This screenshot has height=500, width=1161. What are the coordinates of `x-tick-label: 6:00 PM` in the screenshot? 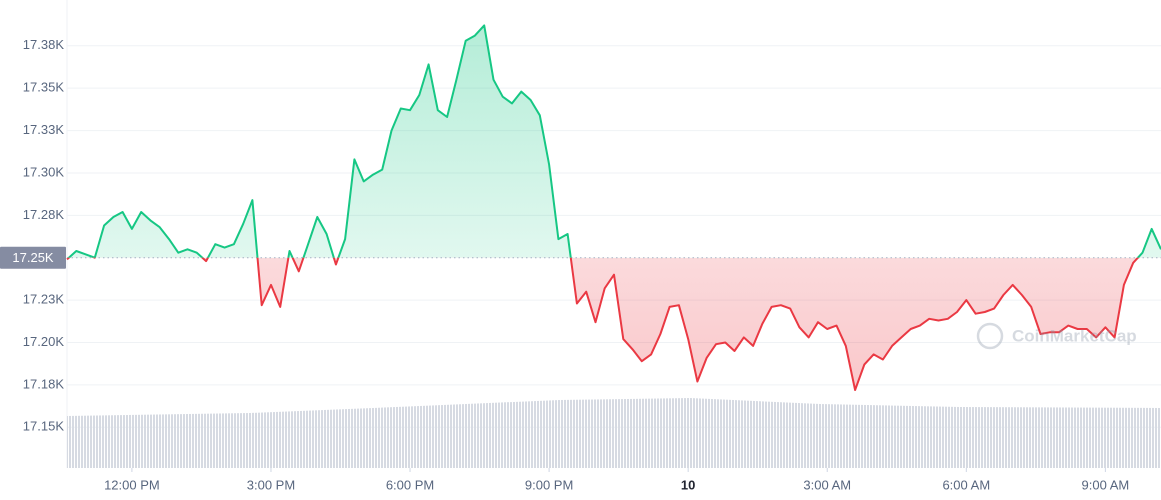 It's located at (410, 484).